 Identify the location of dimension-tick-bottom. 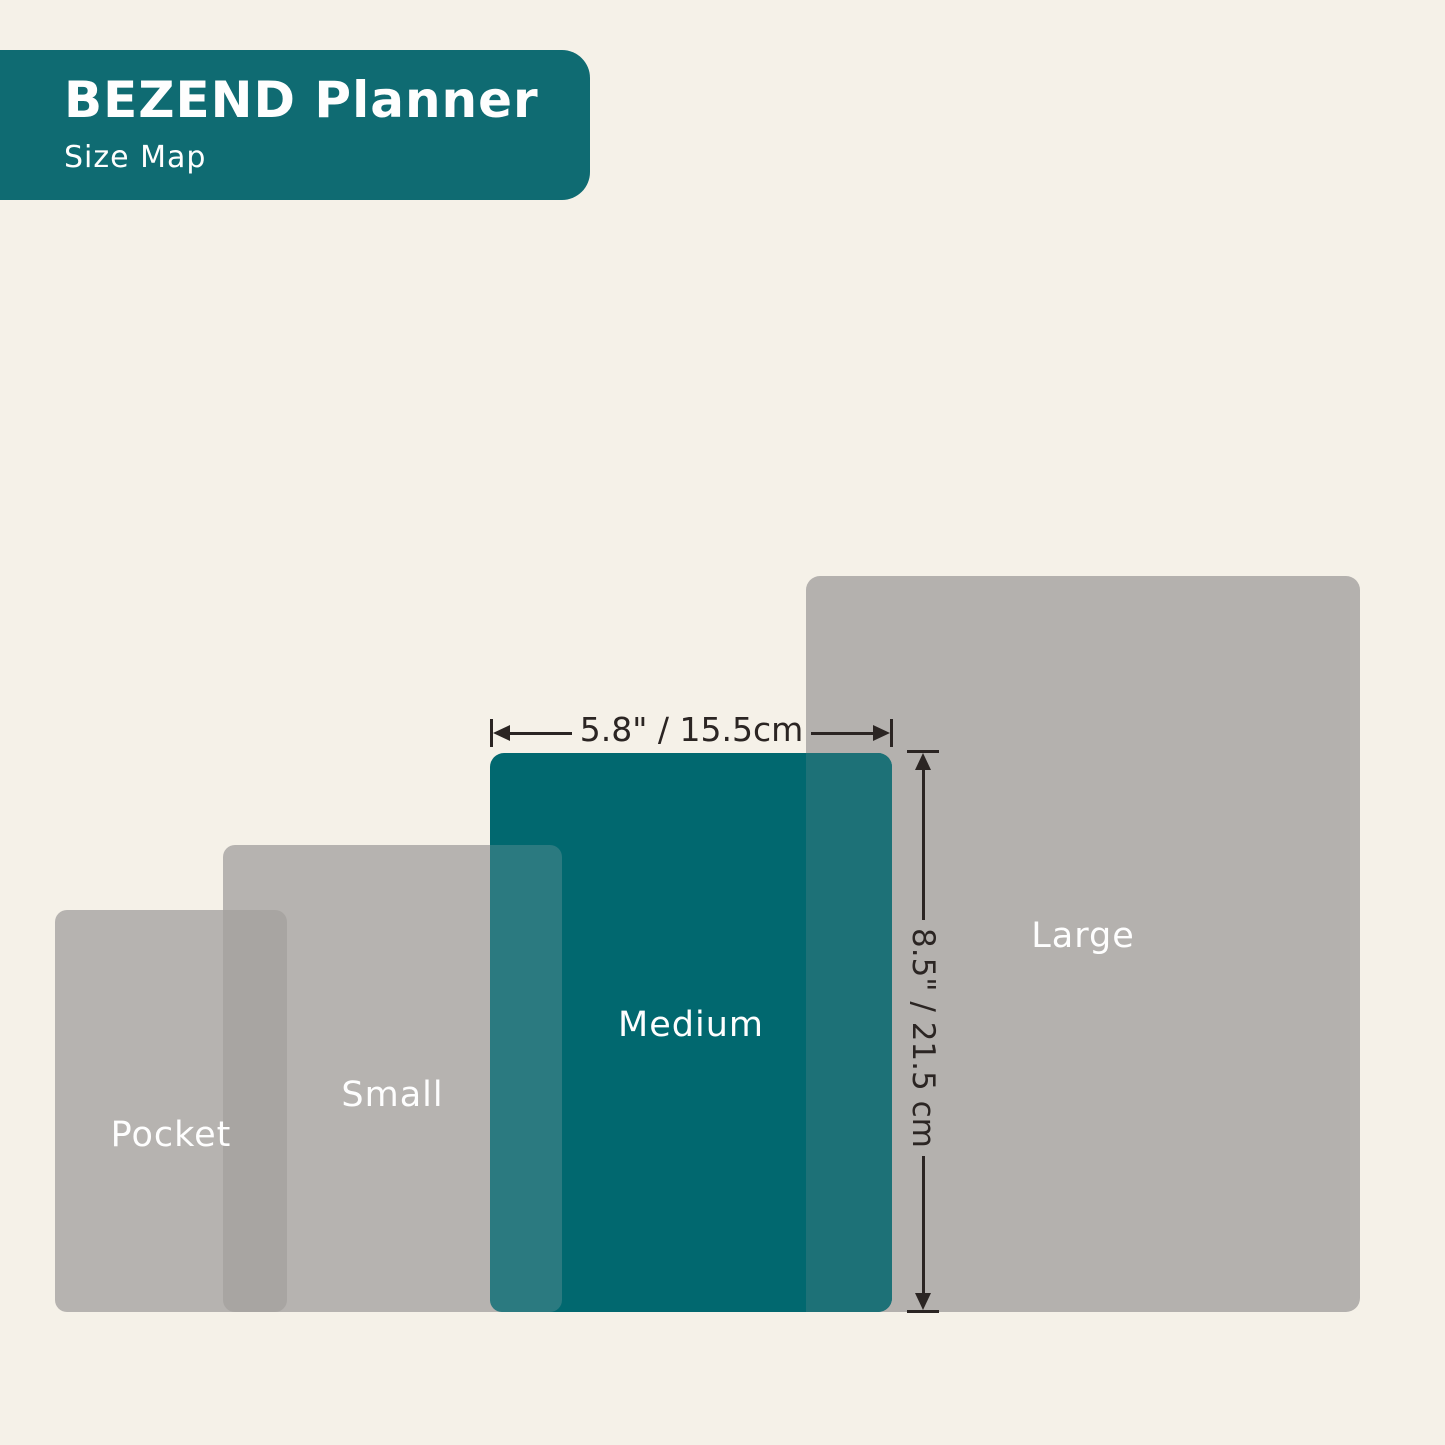
(923, 1311).